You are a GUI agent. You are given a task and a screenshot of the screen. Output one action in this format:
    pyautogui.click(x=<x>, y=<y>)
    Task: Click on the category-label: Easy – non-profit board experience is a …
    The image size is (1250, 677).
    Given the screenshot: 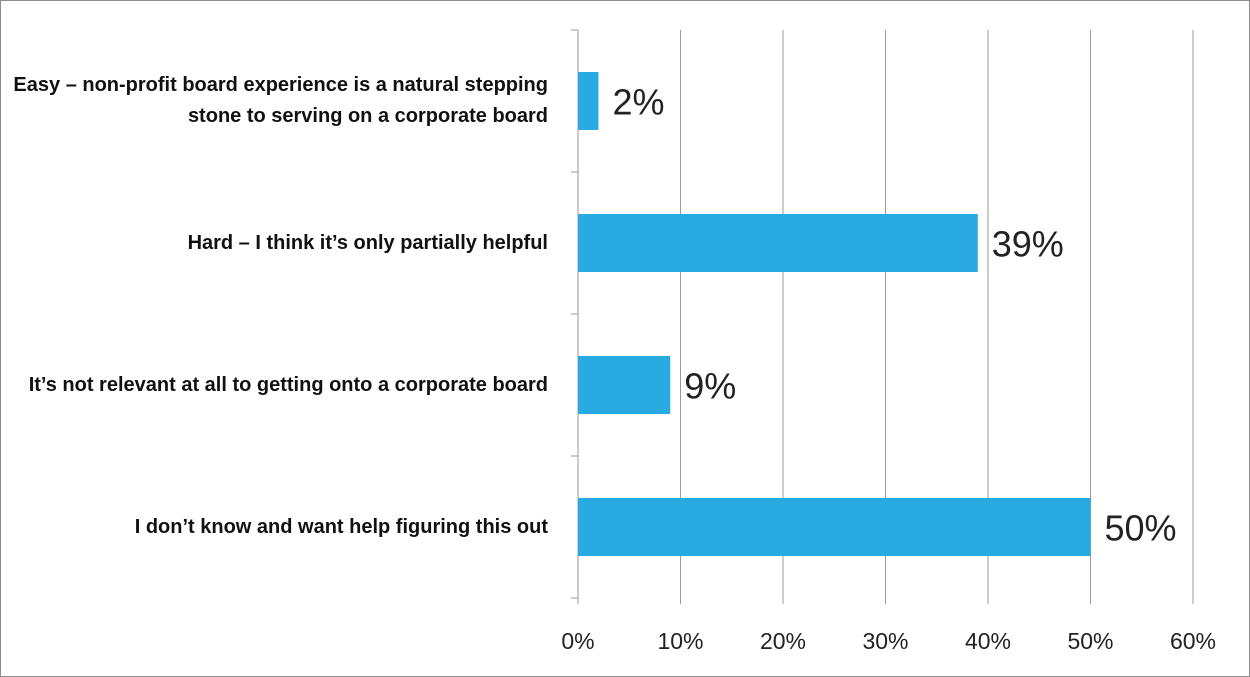 What is the action you would take?
    pyautogui.click(x=280, y=100)
    